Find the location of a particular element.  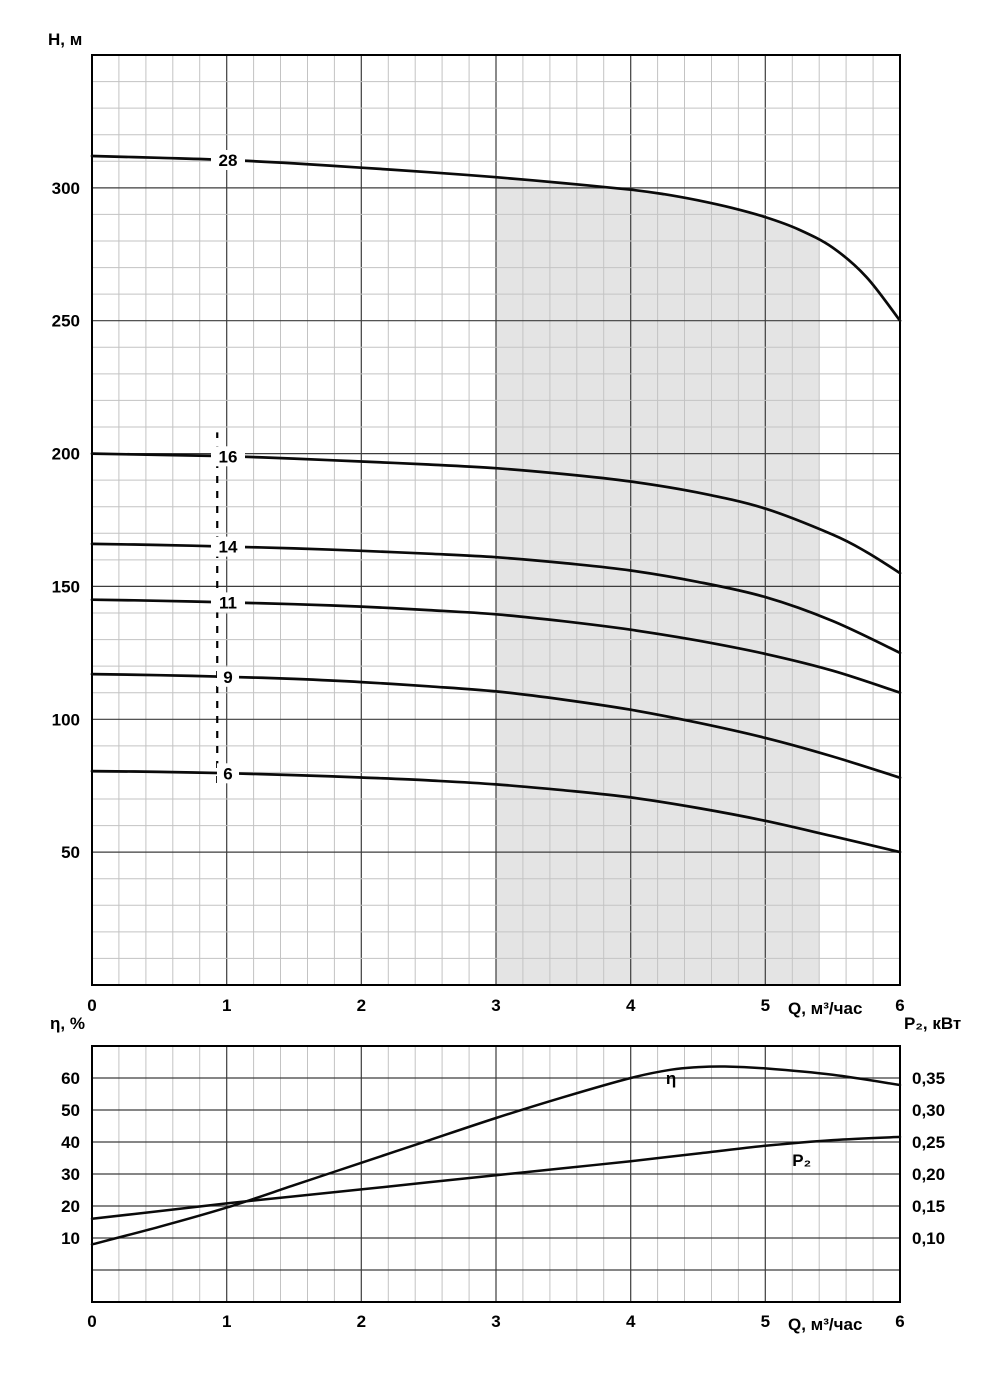

curve-label-28: 28 is located at coordinates (228, 160).